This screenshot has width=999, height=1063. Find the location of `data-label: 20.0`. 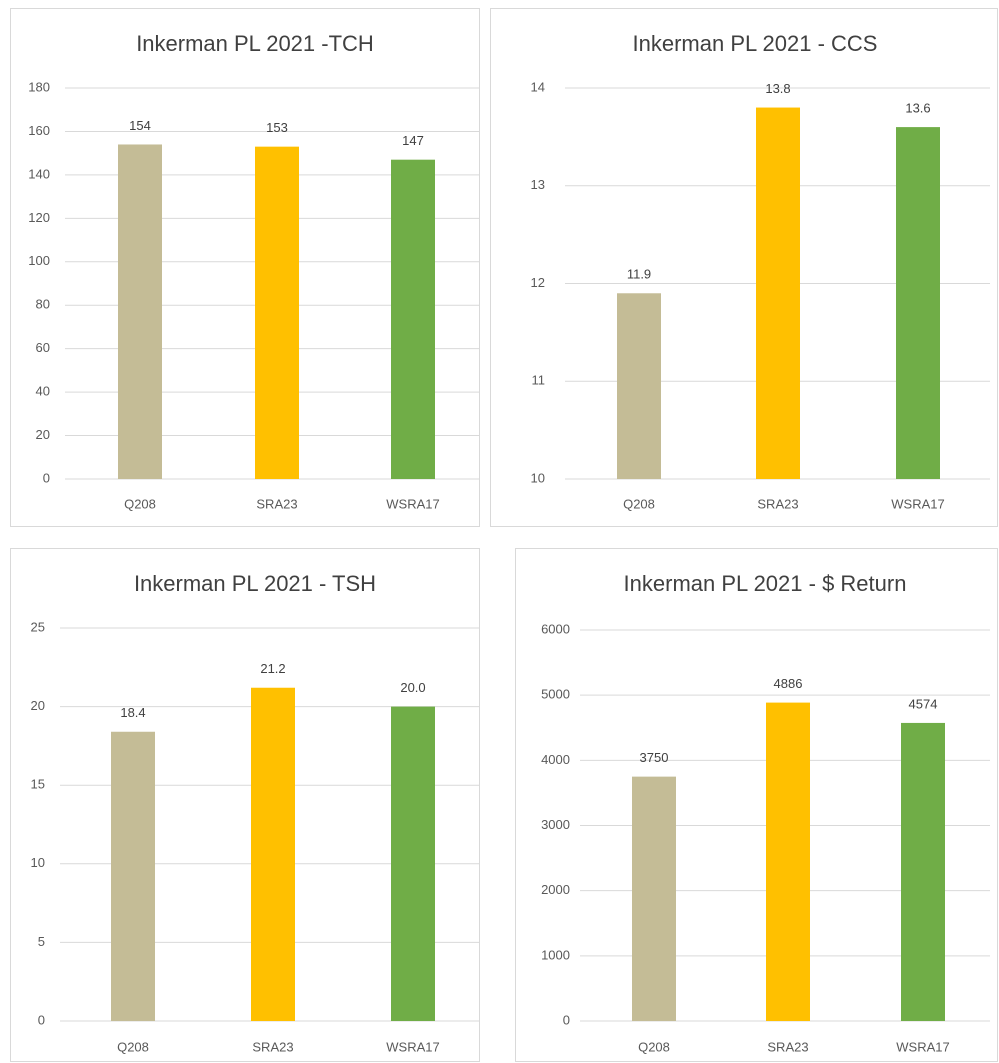

data-label: 20.0 is located at coordinates (412, 687).